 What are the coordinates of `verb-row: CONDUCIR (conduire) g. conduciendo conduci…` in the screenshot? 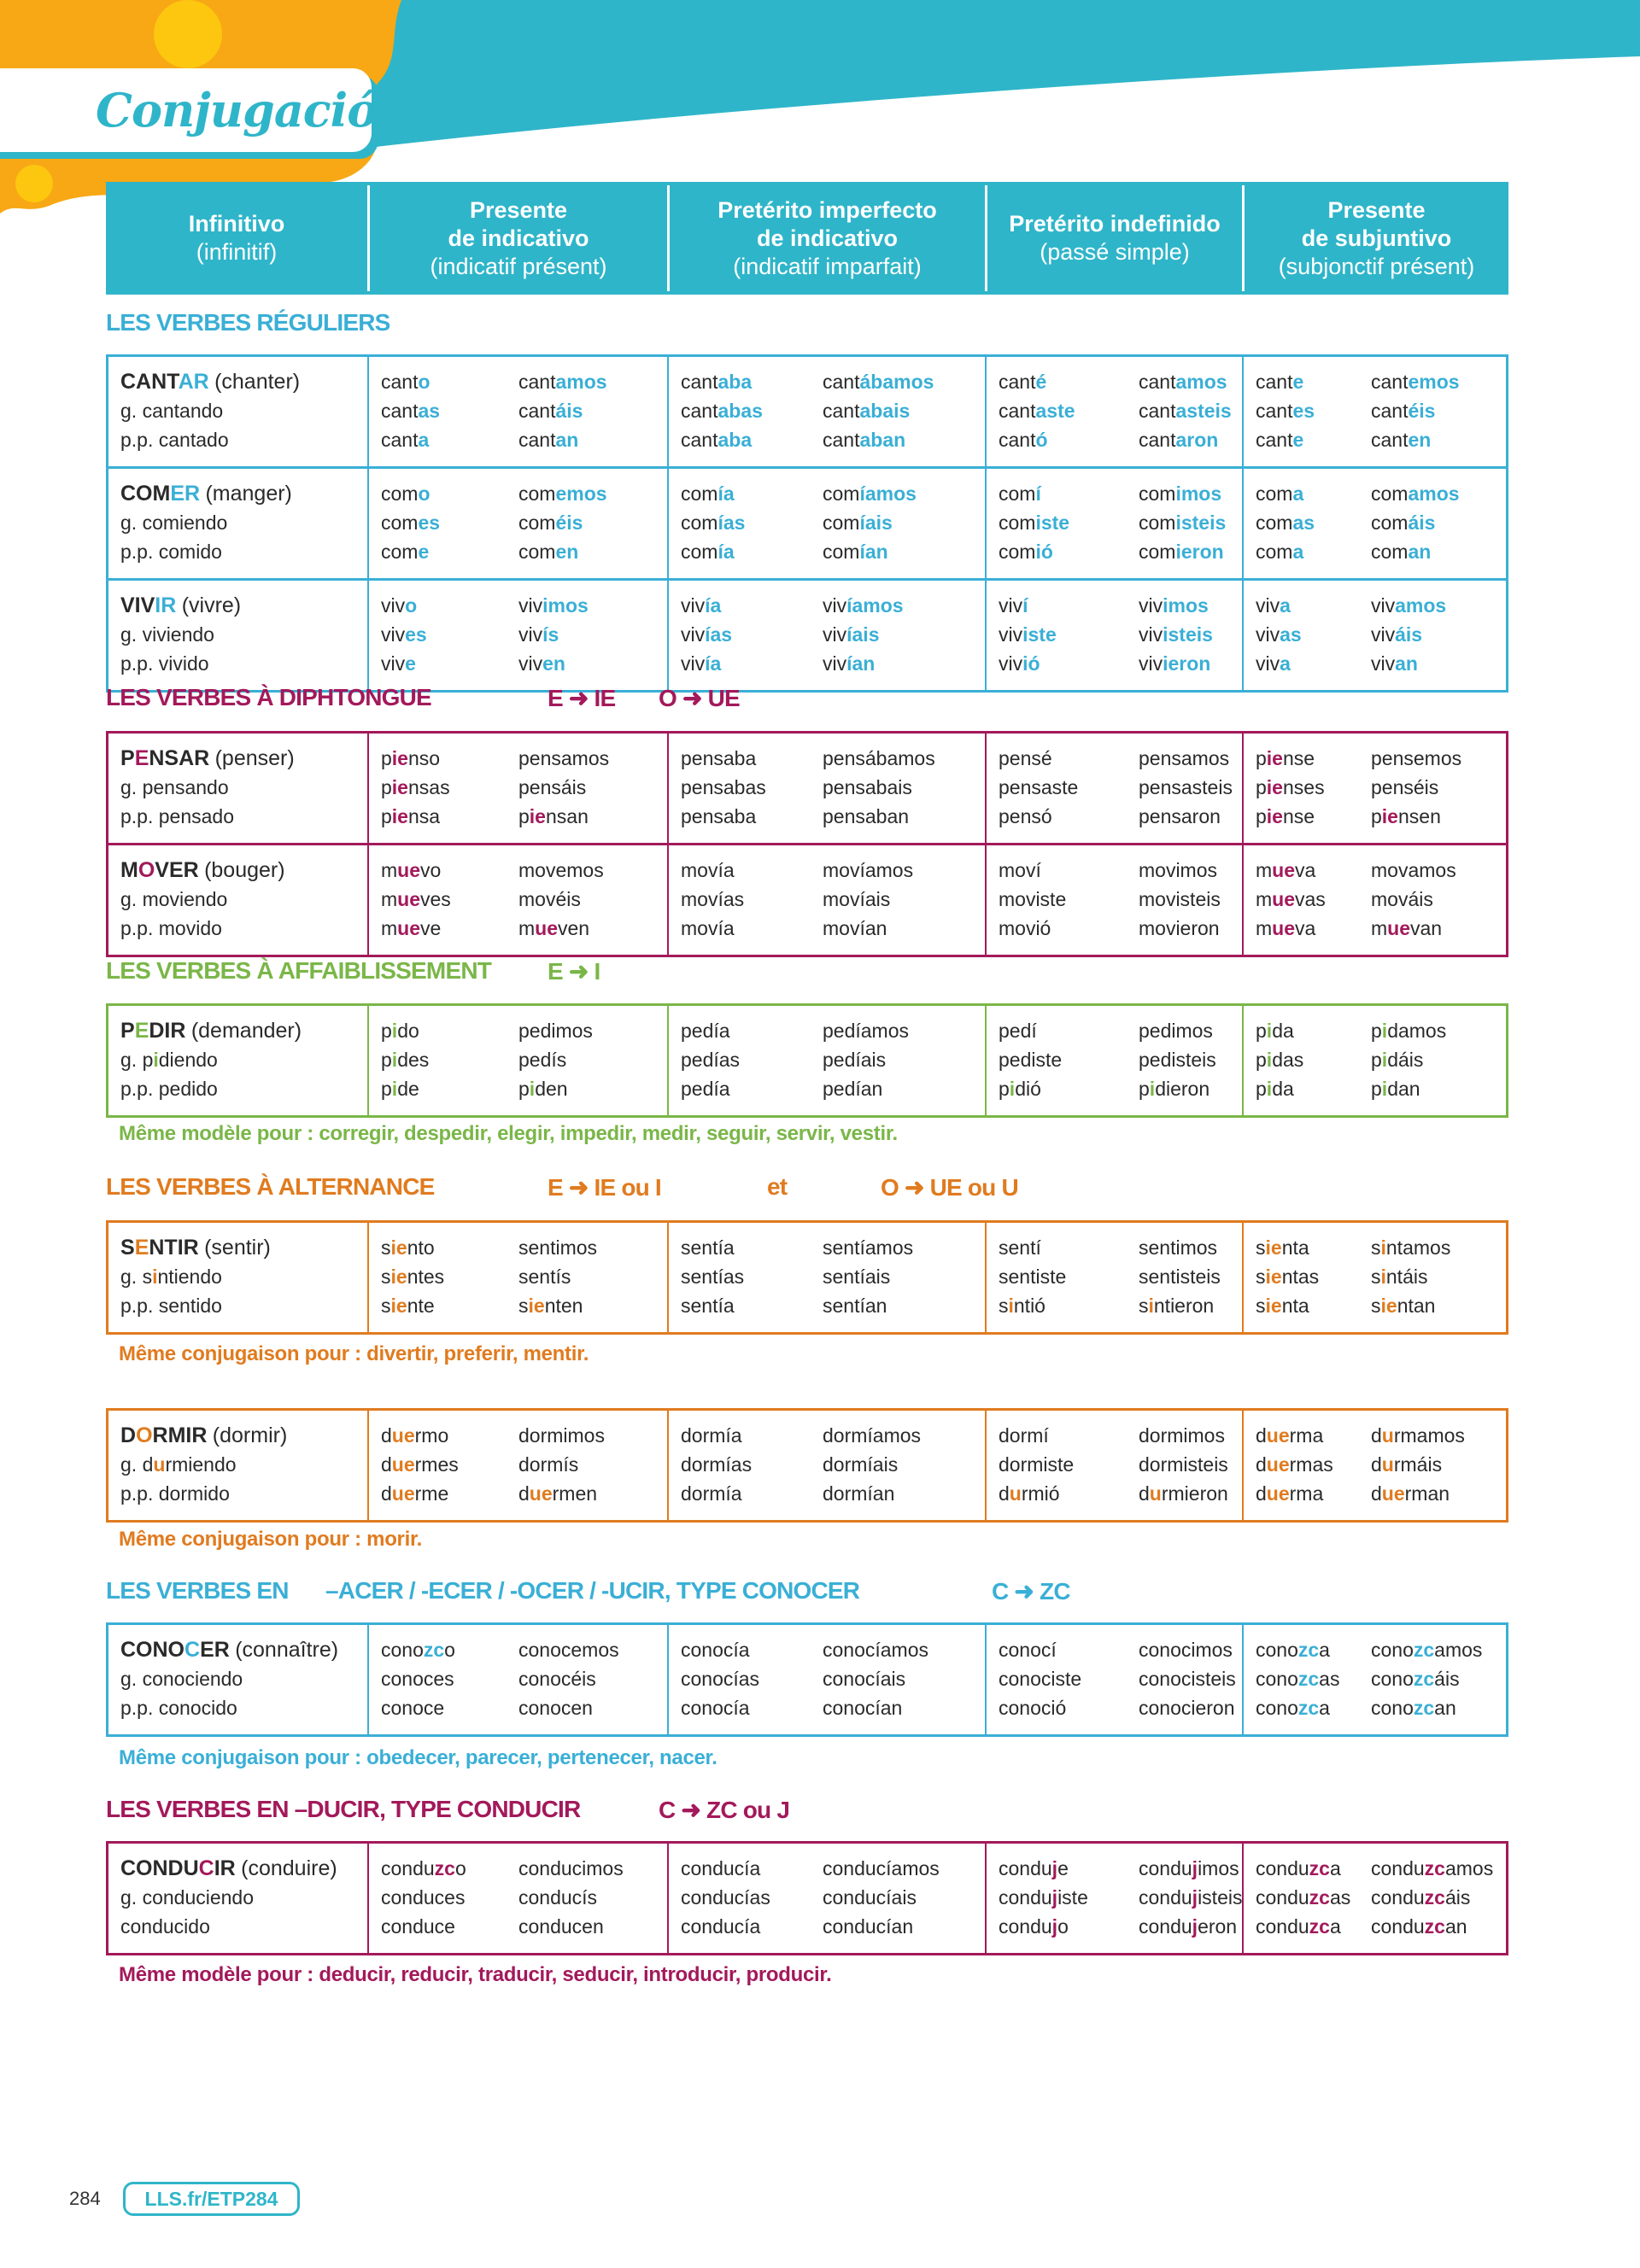 It's located at (807, 1898).